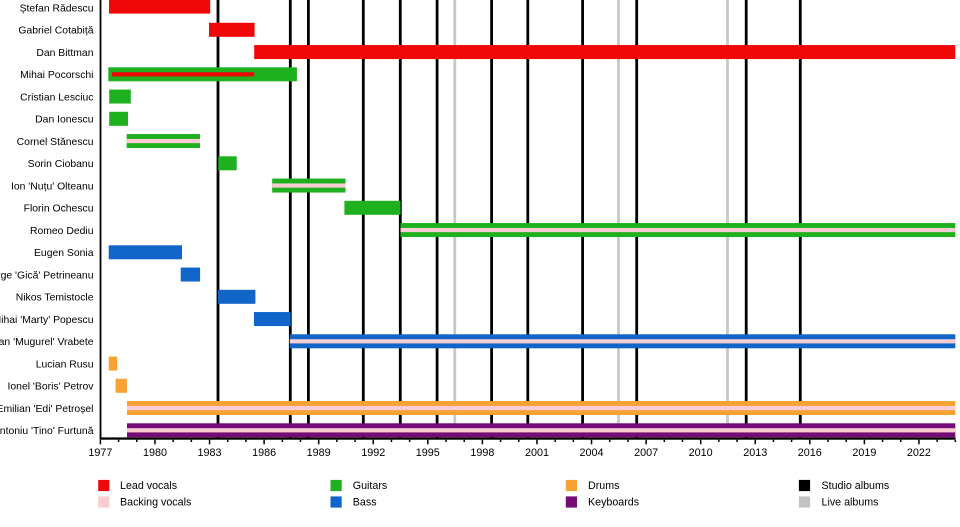  Describe the element at coordinates (59, 209) in the screenshot. I see `svg-text: Florin Ochescu` at that location.